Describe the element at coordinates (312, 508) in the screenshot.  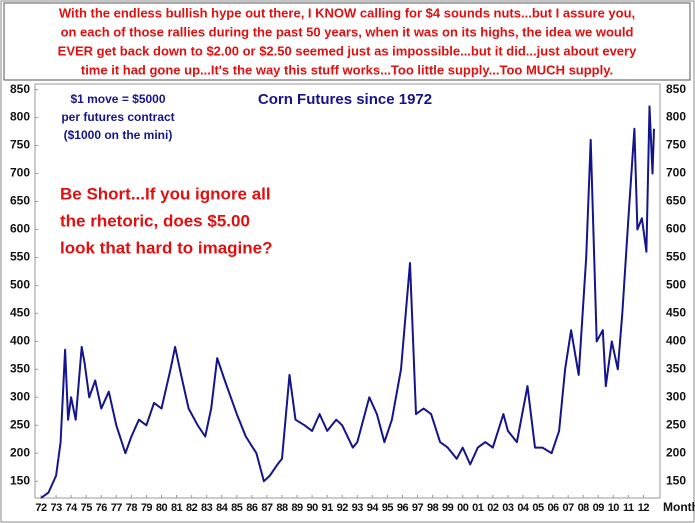
I see `x-tick-label: 90` at that location.